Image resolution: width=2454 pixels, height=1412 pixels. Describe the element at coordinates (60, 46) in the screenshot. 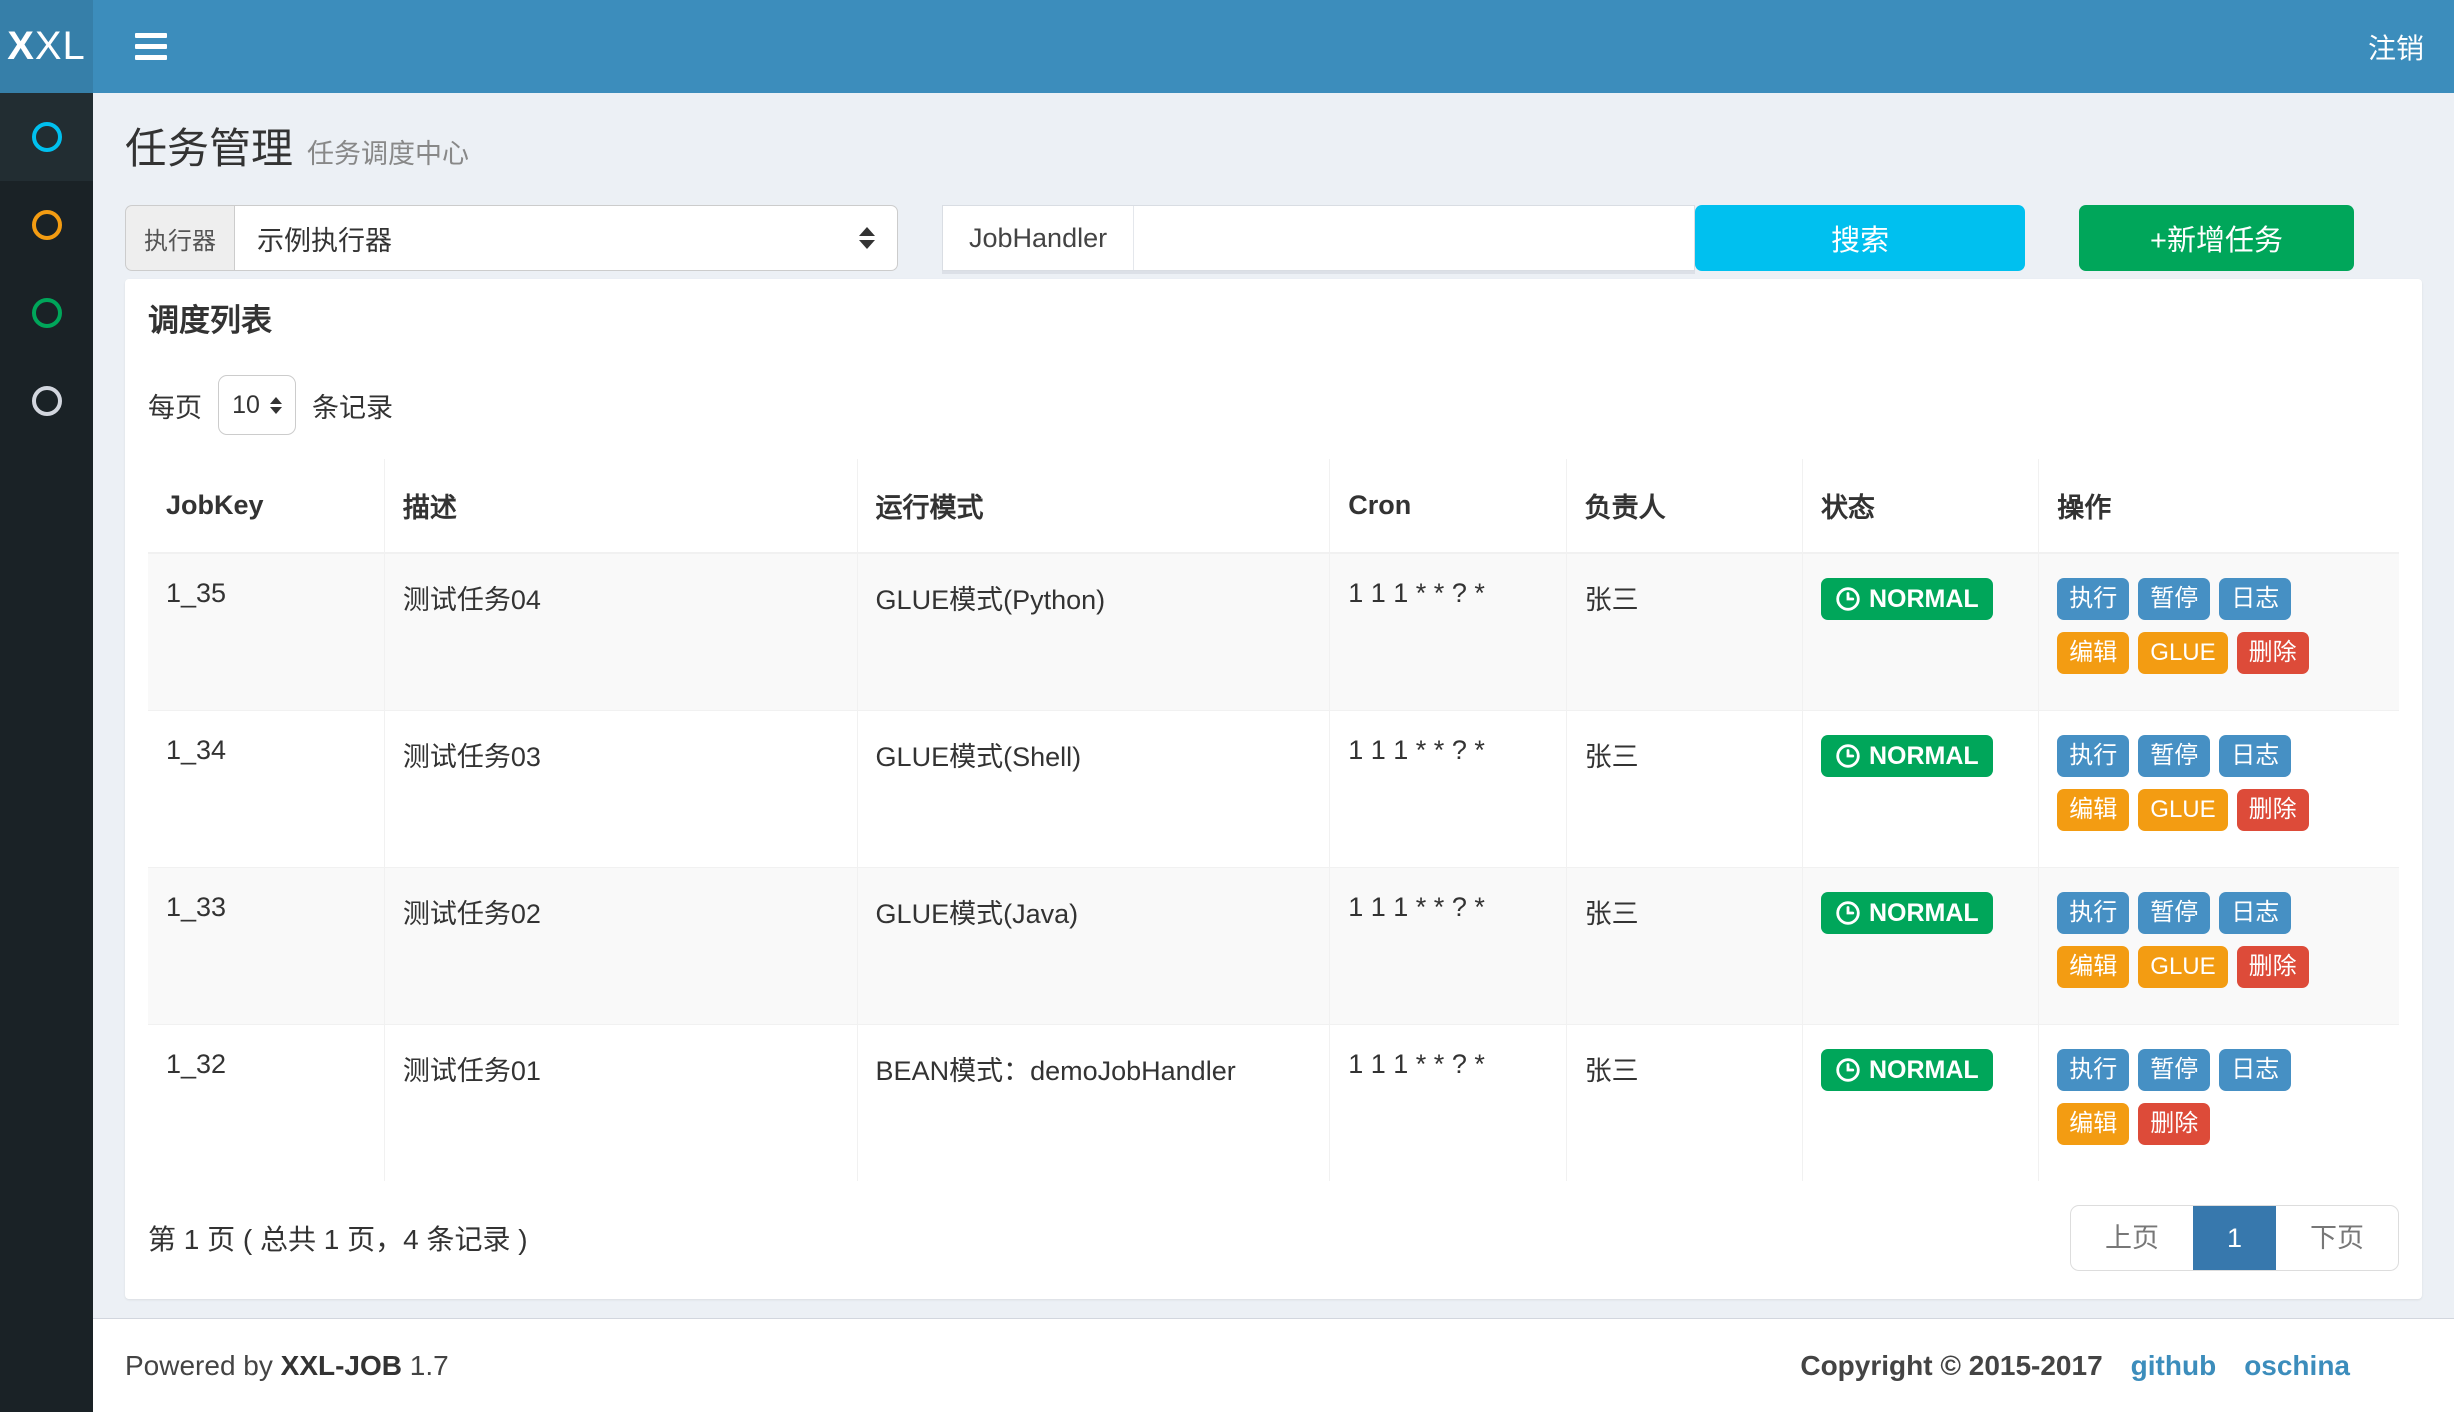

I see `logo-text-light: XL` at that location.